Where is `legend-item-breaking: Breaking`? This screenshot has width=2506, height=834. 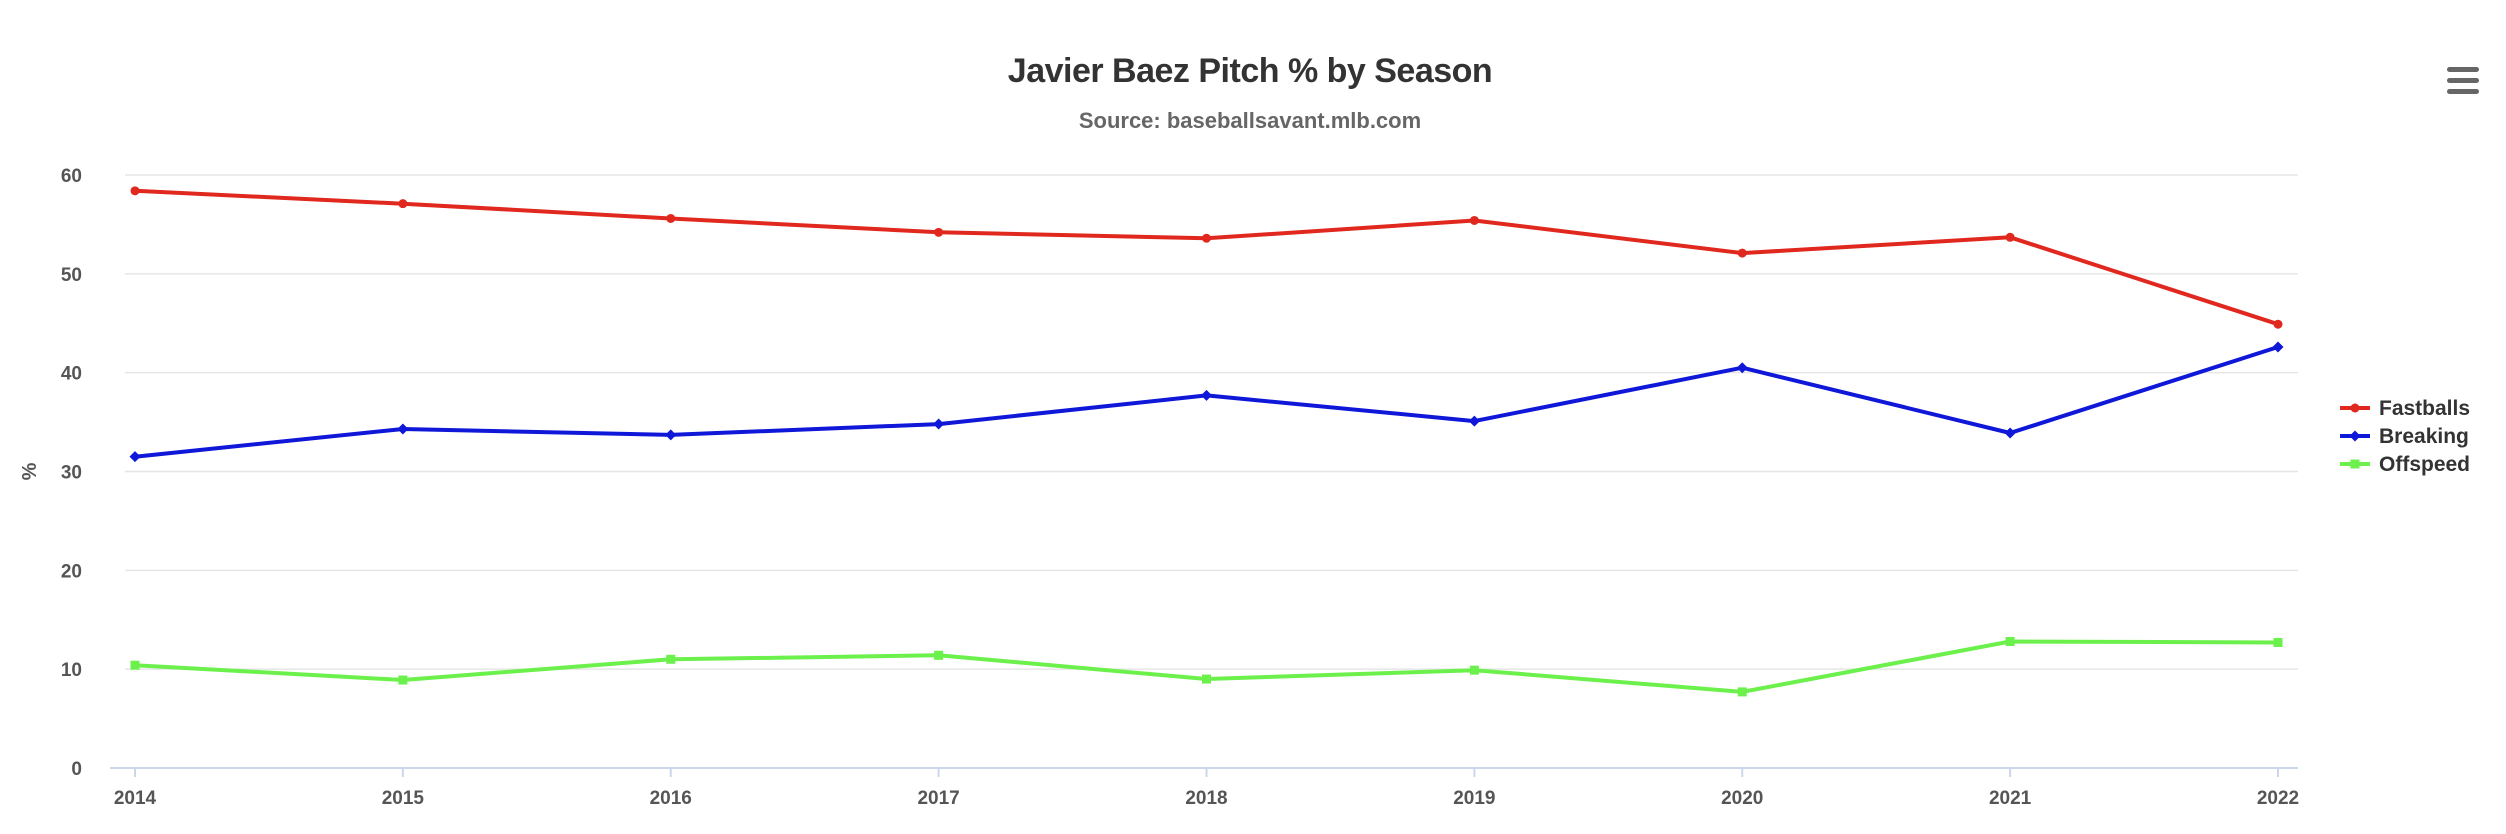 legend-item-breaking: Breaking is located at coordinates (2404, 436).